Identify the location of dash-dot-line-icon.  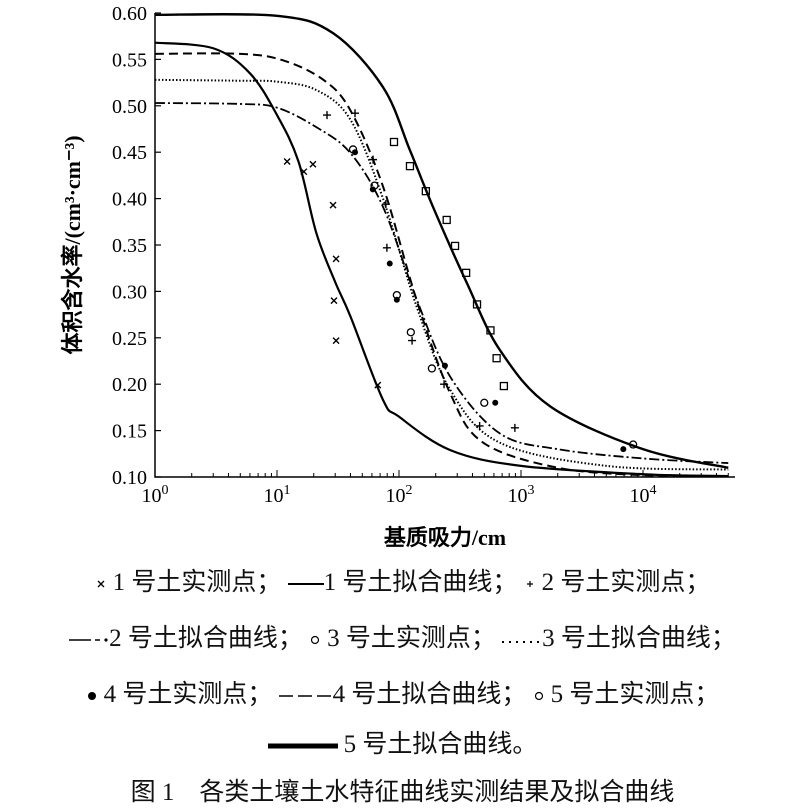
(88, 640).